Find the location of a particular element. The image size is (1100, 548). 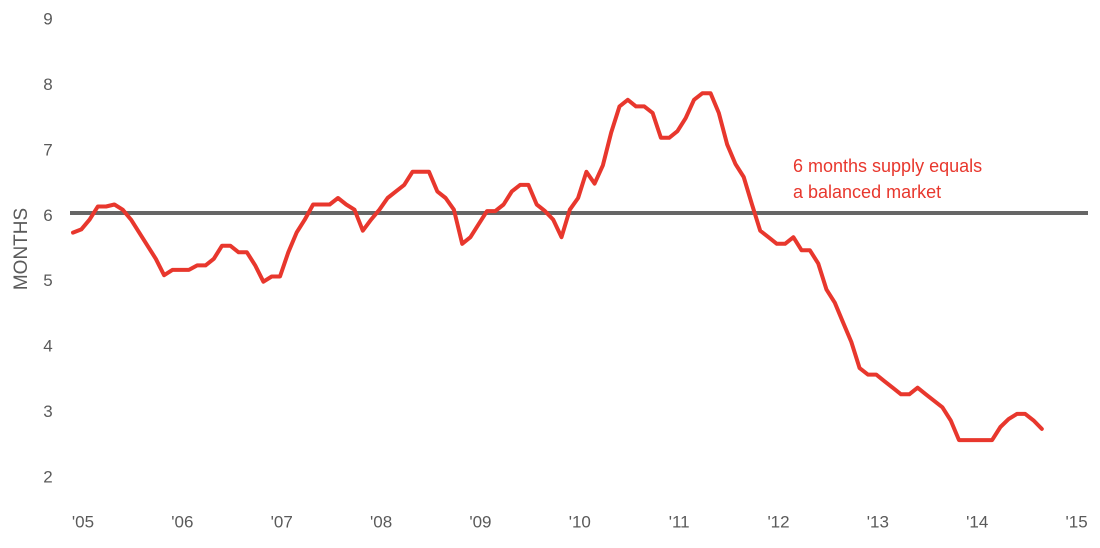

x-tick-label: '07 is located at coordinates (282, 521).